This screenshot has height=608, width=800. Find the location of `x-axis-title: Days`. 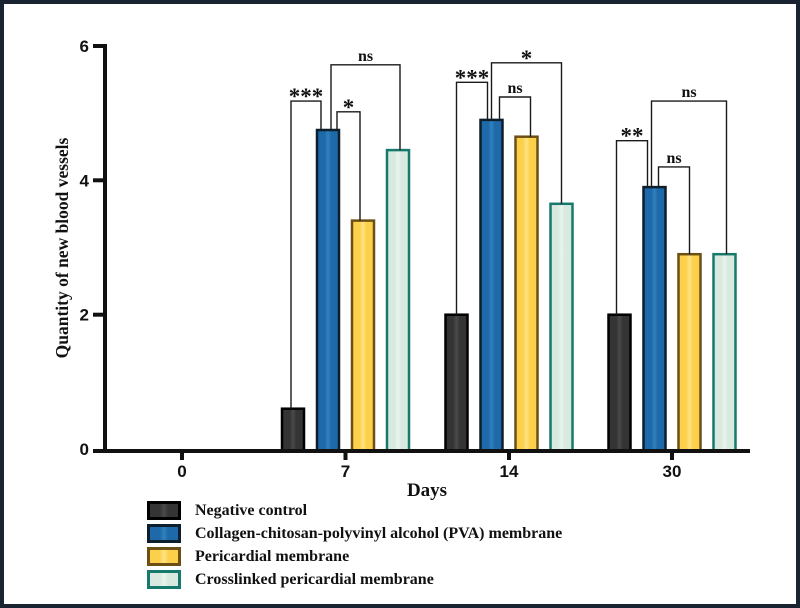

x-axis-title: Days is located at coordinates (427, 490).